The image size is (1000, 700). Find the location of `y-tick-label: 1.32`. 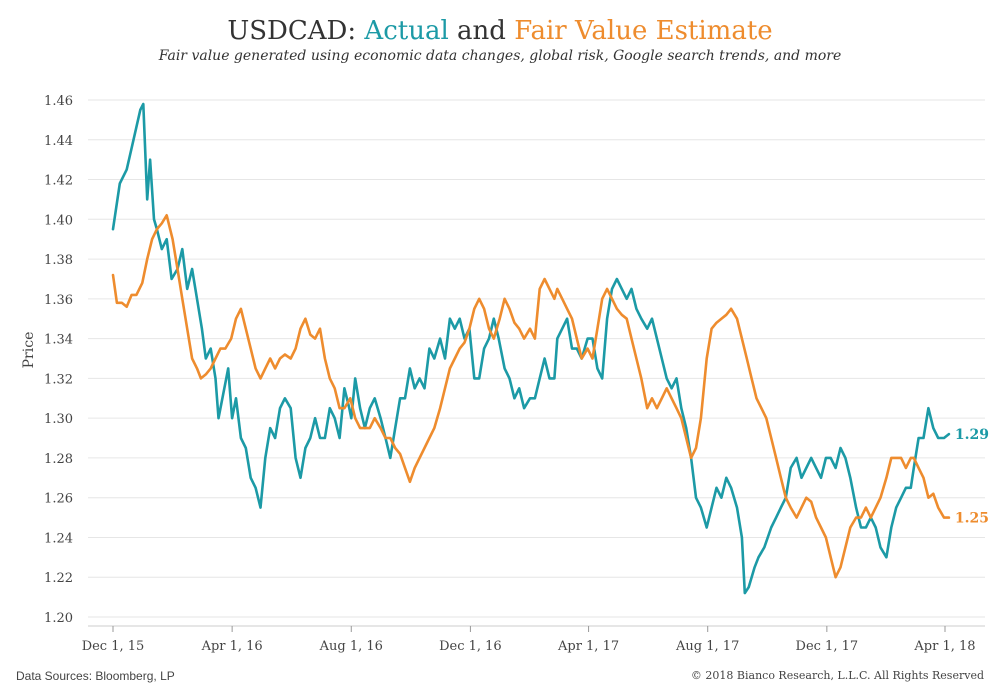

y-tick-label: 1.32 is located at coordinates (58, 379).